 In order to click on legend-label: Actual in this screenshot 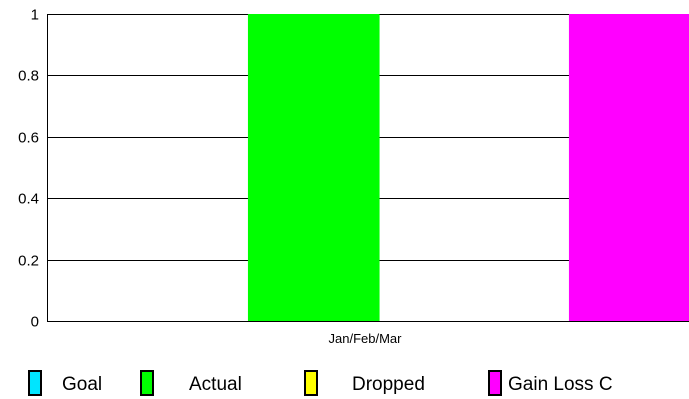, I will do `click(215, 384)`.